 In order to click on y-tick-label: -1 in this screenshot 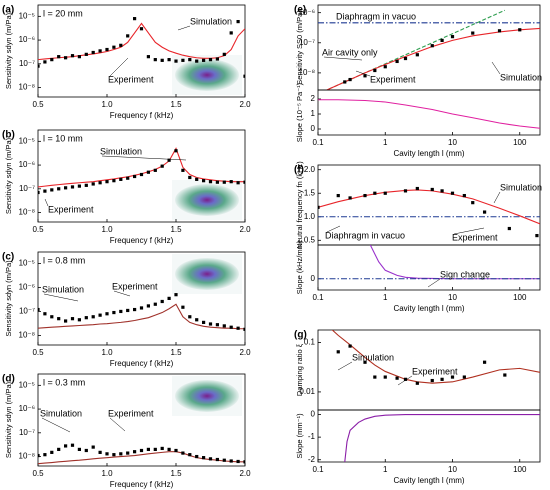, I will do `click(312, 436)`.